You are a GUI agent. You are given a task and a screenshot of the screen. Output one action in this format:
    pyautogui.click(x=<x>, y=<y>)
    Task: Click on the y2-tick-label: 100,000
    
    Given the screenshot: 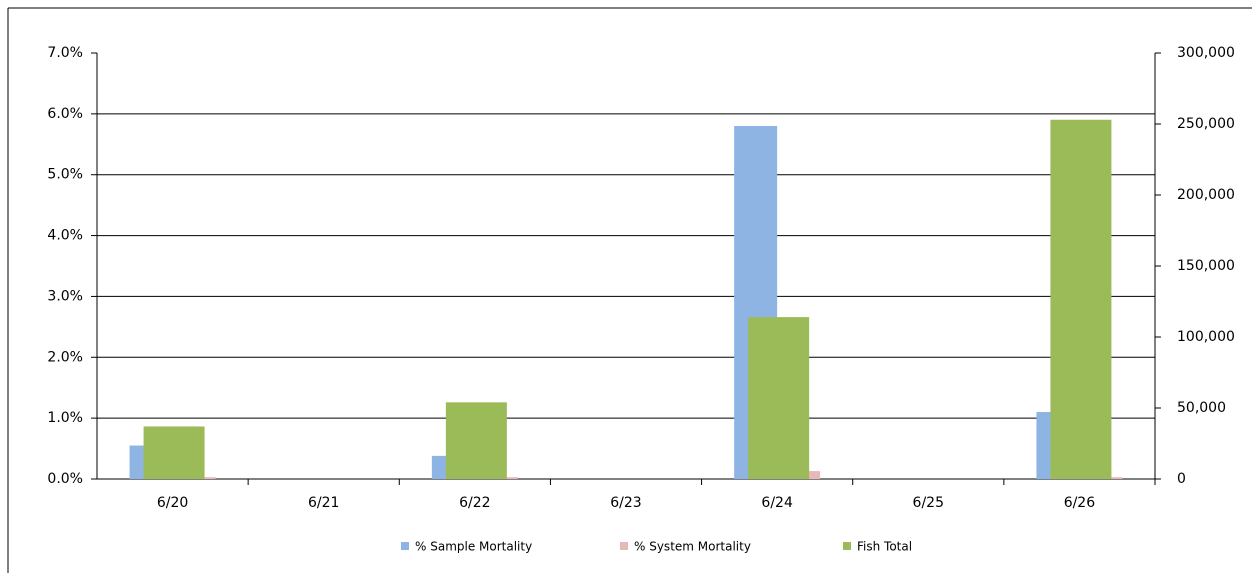 What is the action you would take?
    pyautogui.click(x=1206, y=337)
    